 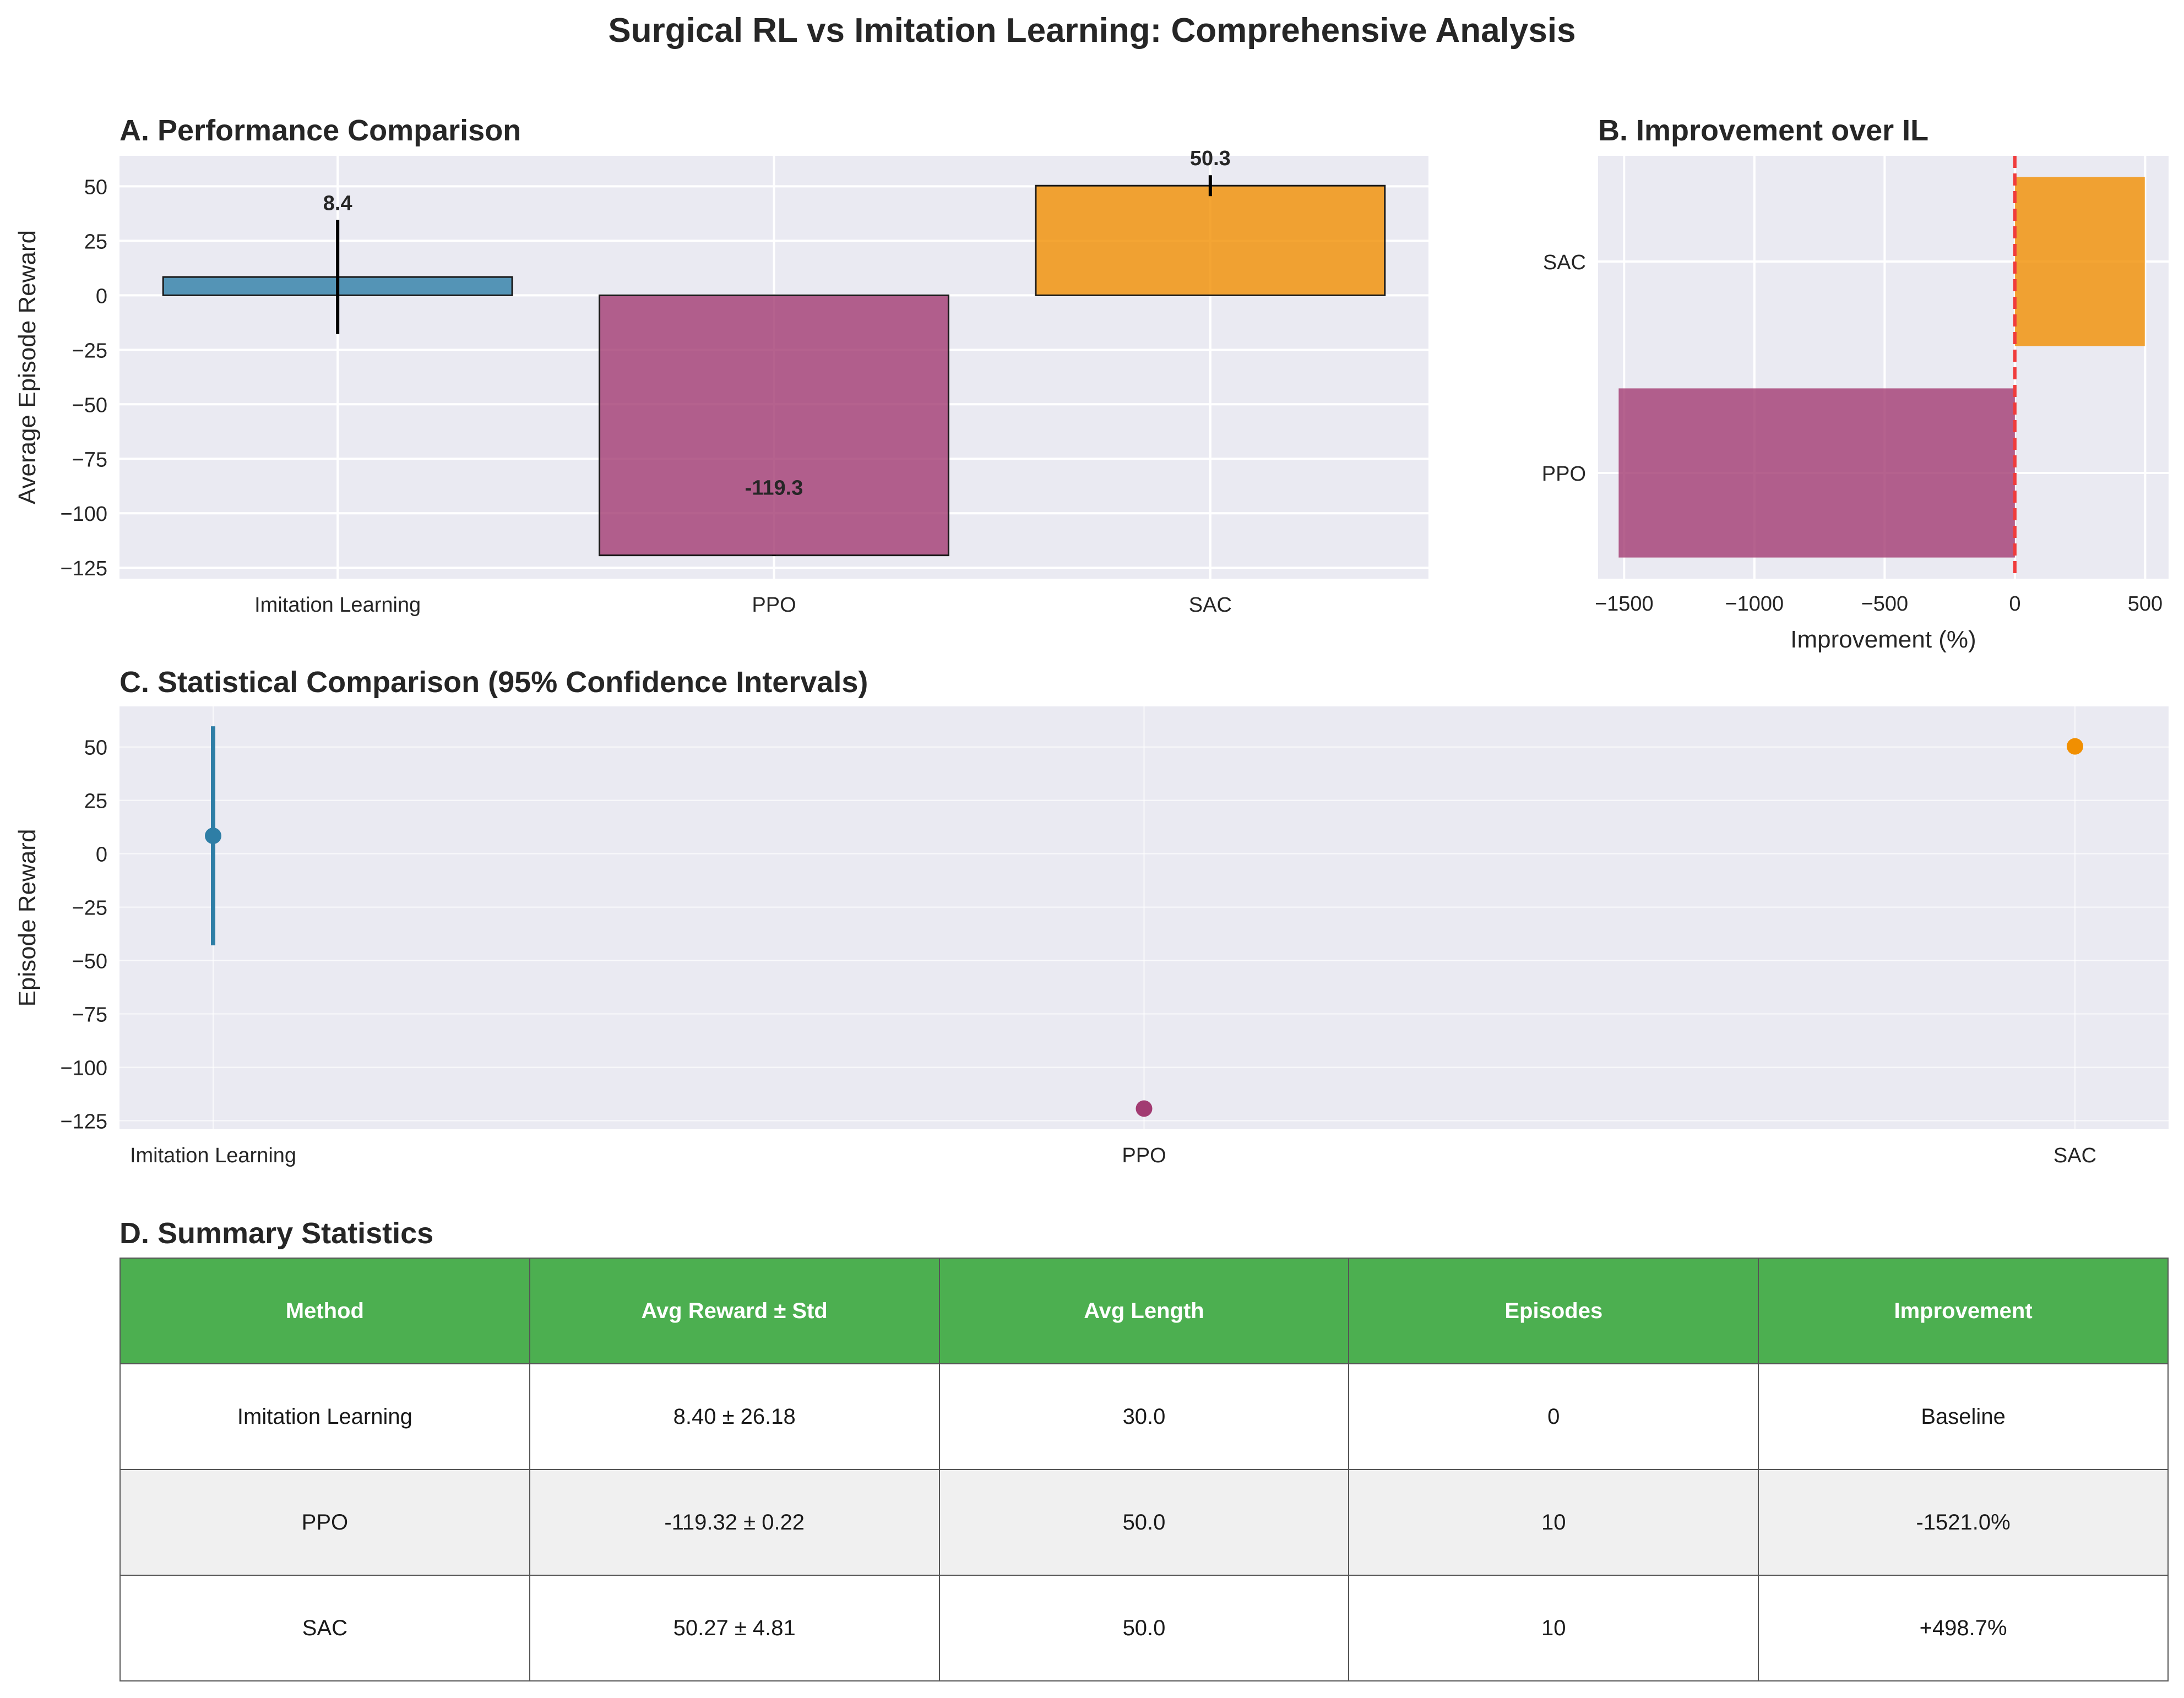 I want to click on panel-b-y-tick-label: SAC, so click(x=1565, y=262).